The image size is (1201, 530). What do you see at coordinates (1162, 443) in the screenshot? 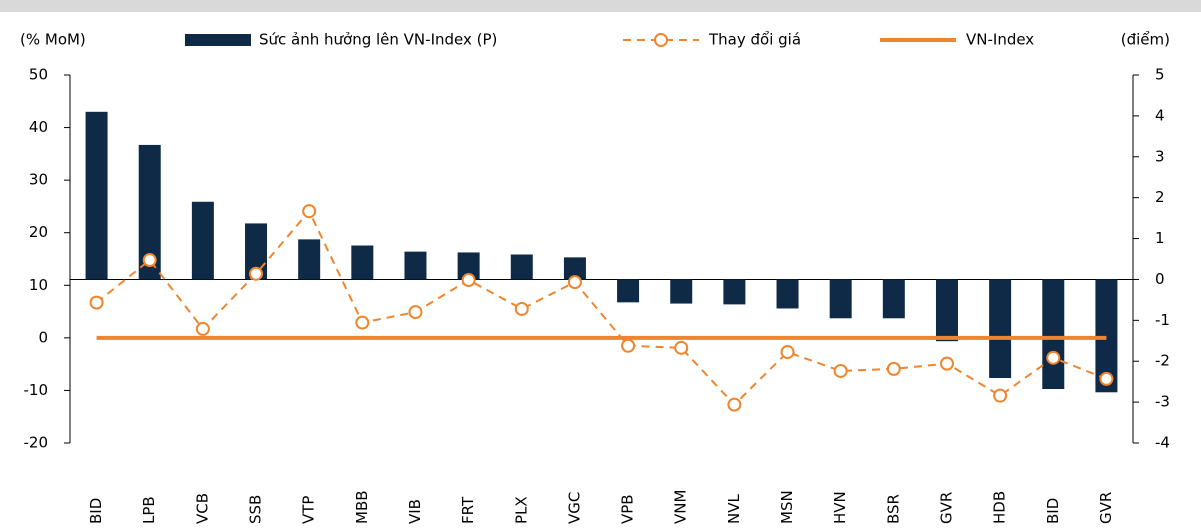
I see `y2-tick-label: -4` at bounding box center [1162, 443].